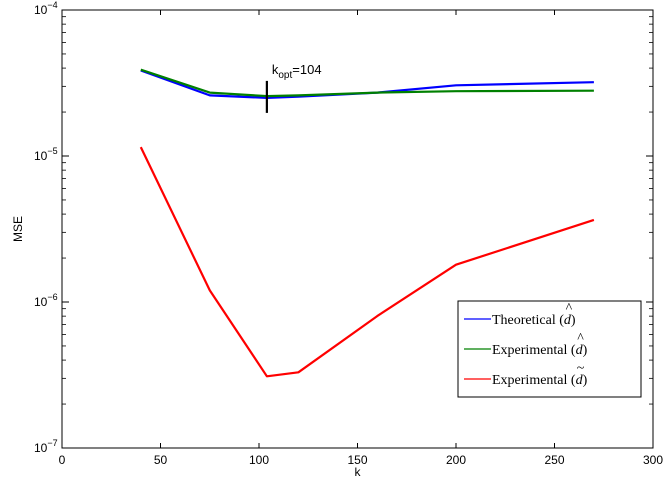 The width and height of the screenshot is (668, 485). I want to click on legend-label-1: Theoretical (d), so click(534, 320).